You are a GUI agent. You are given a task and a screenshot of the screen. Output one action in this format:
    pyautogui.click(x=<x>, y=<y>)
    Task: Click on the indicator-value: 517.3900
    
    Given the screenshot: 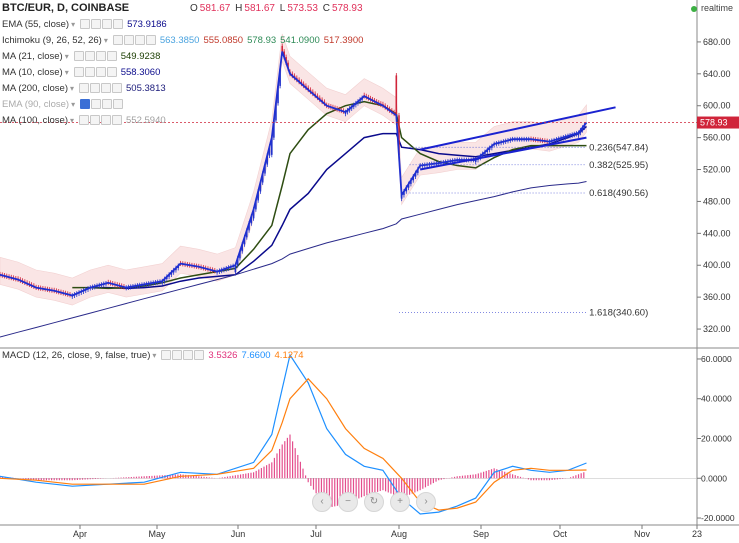 What is the action you would take?
    pyautogui.click(x=343, y=40)
    